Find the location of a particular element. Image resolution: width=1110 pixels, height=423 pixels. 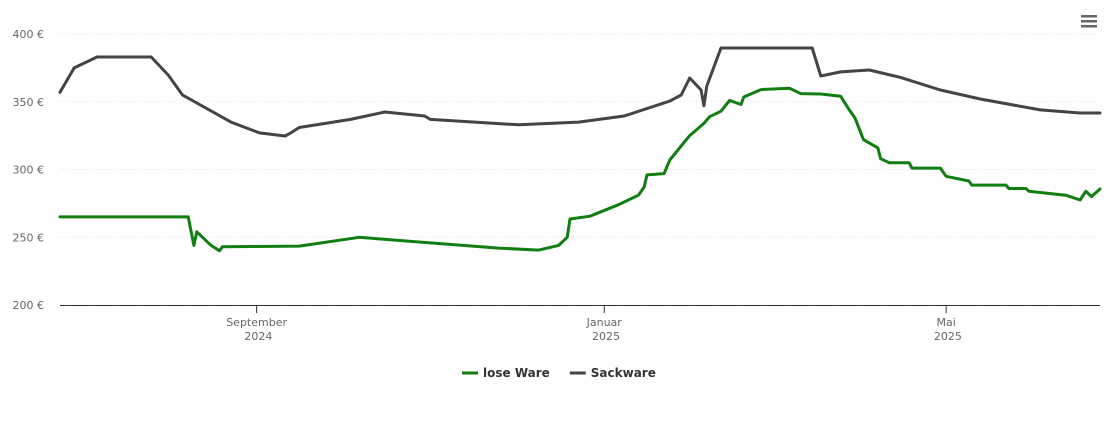

y-tick-label: 250 € is located at coordinates (29, 237).